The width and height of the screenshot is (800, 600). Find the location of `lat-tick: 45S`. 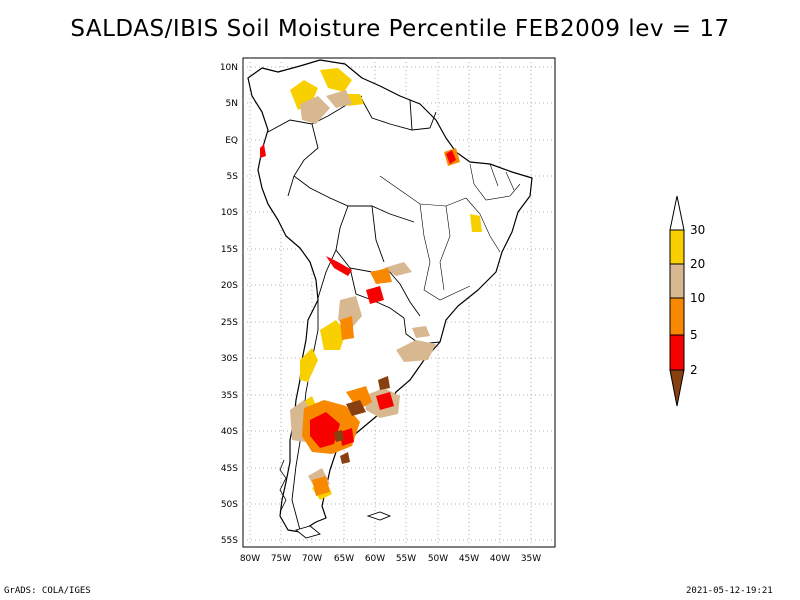

lat-tick: 45S is located at coordinates (229, 469).